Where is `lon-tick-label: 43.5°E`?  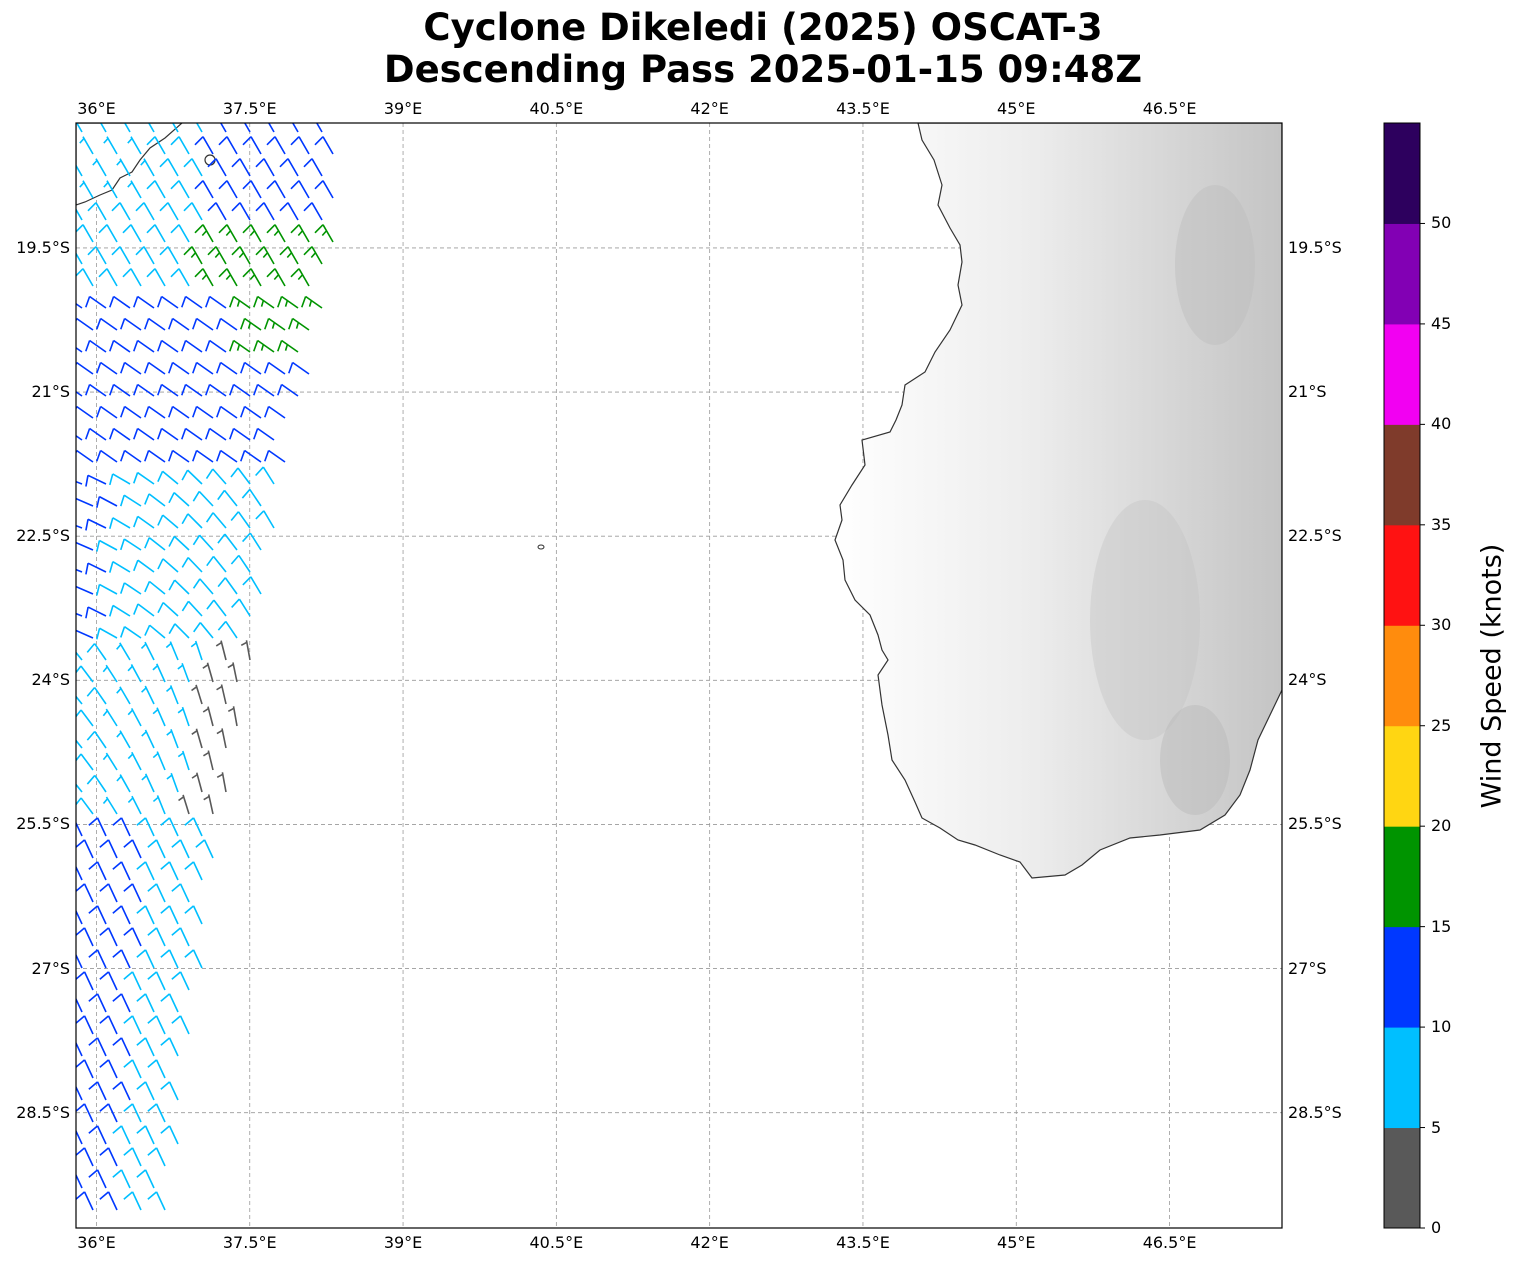
lon-tick-label: 43.5°E is located at coordinates (863, 1242).